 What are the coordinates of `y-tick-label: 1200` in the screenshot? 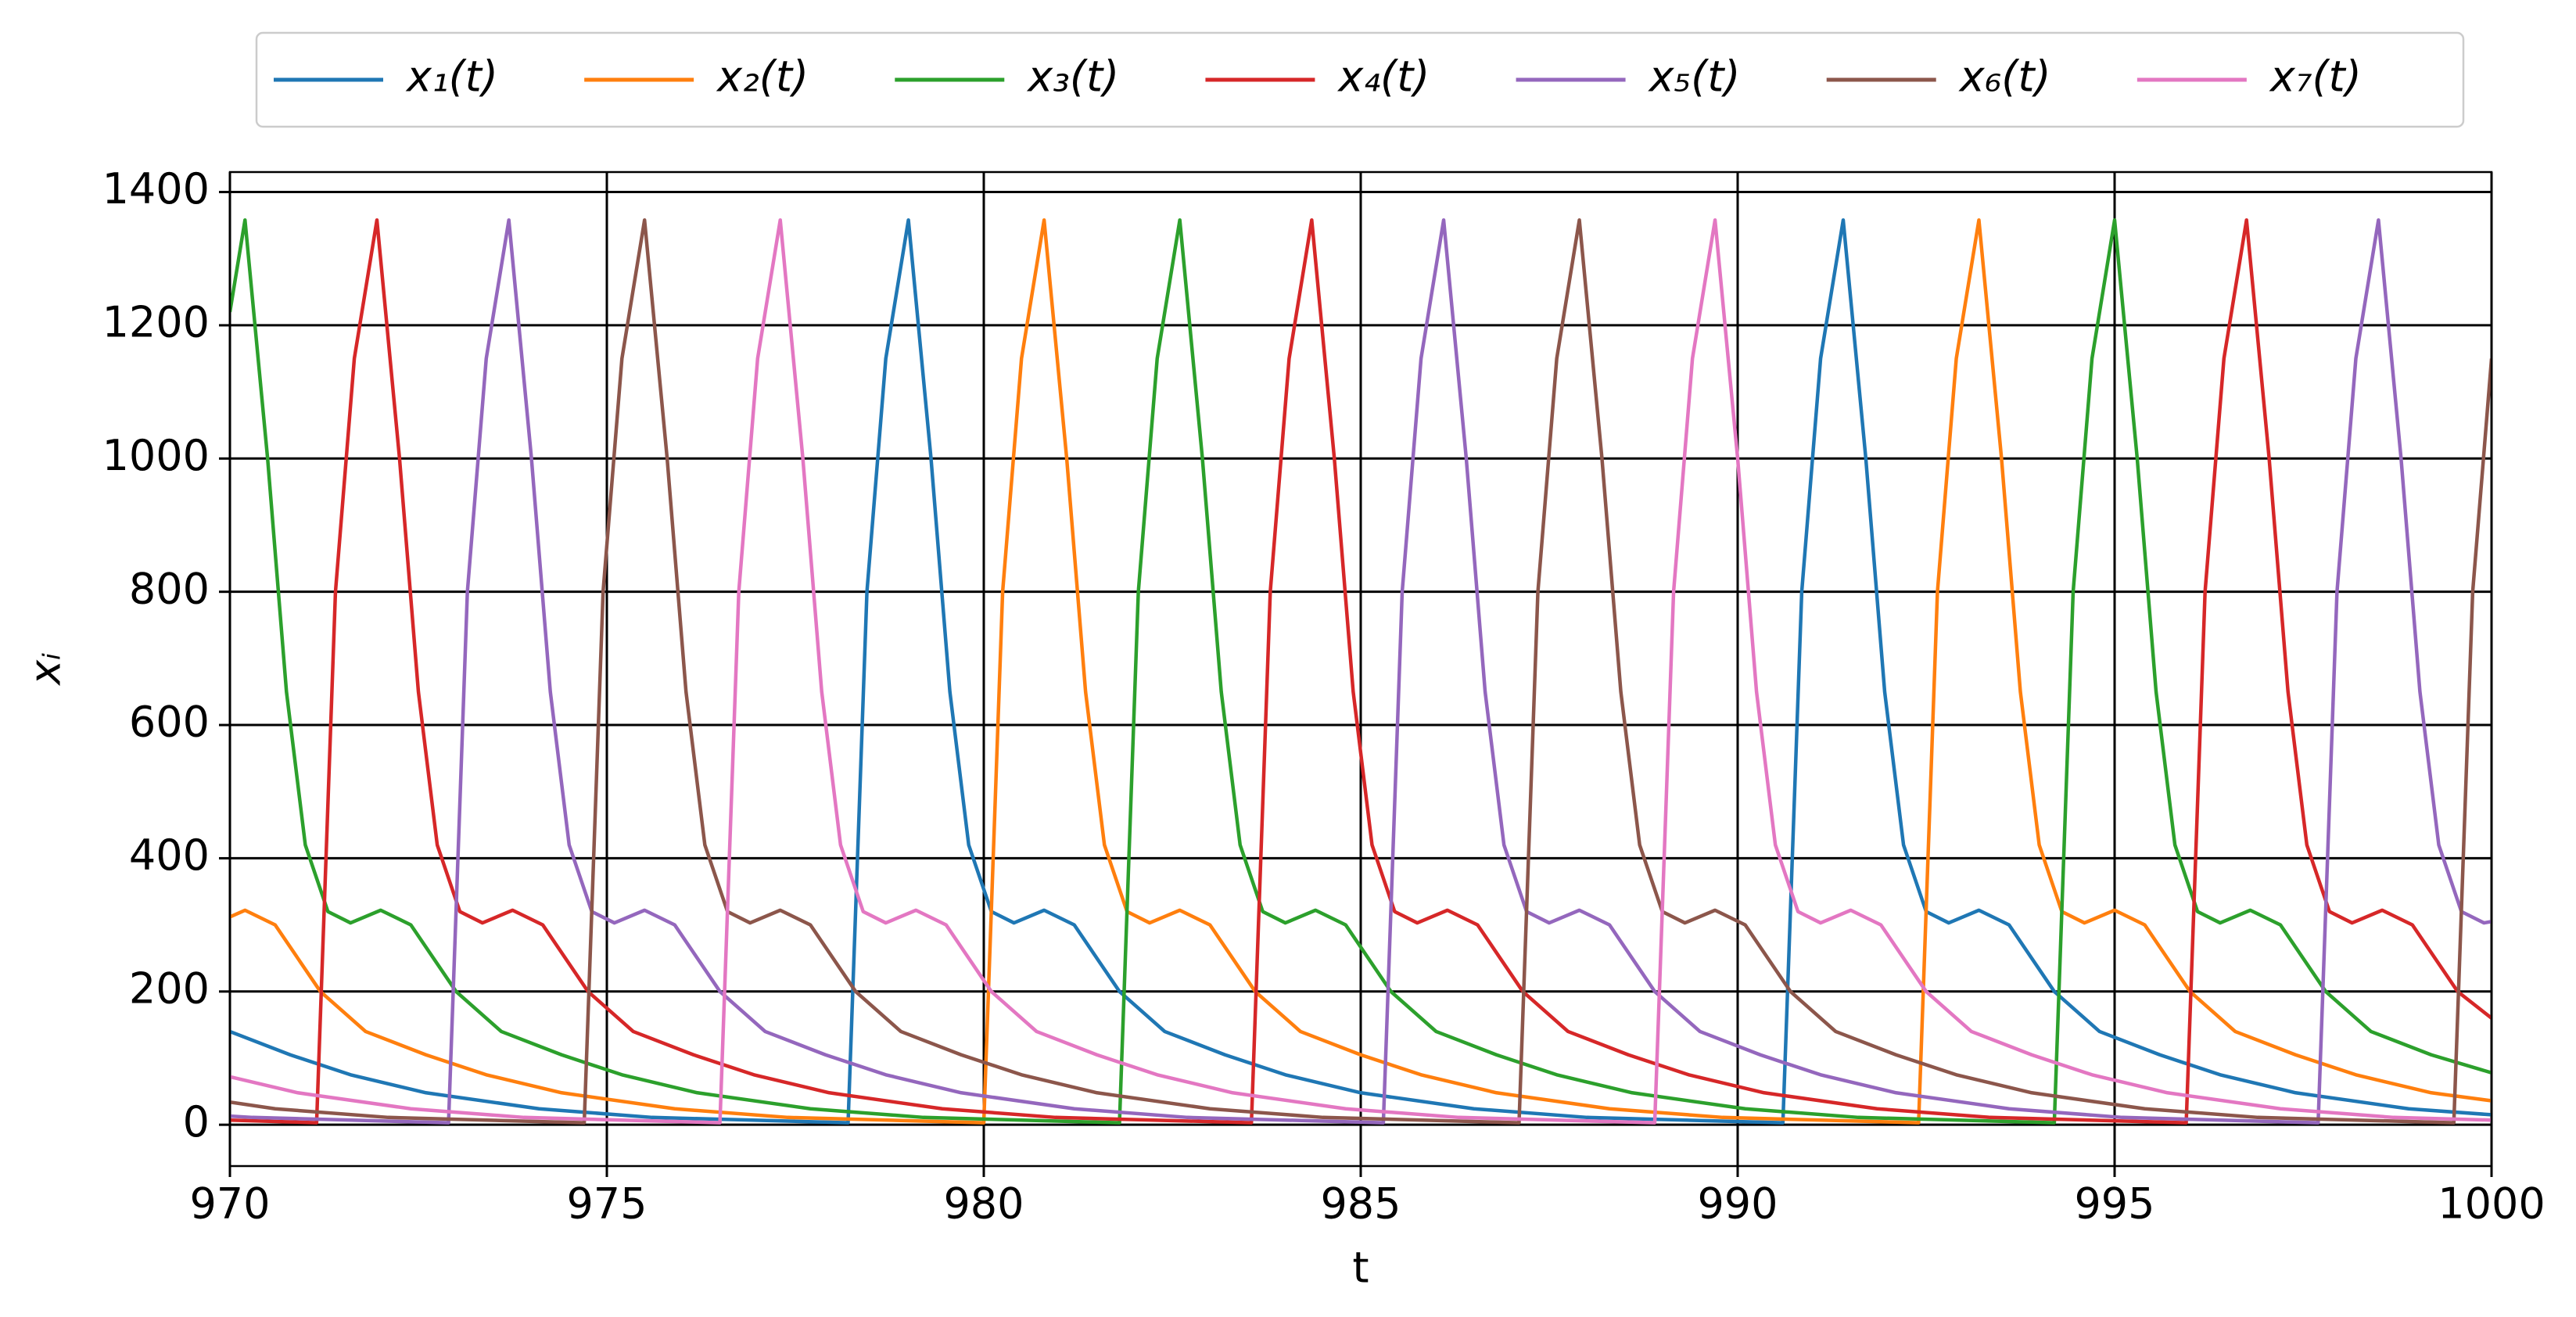 It's located at (156, 322).